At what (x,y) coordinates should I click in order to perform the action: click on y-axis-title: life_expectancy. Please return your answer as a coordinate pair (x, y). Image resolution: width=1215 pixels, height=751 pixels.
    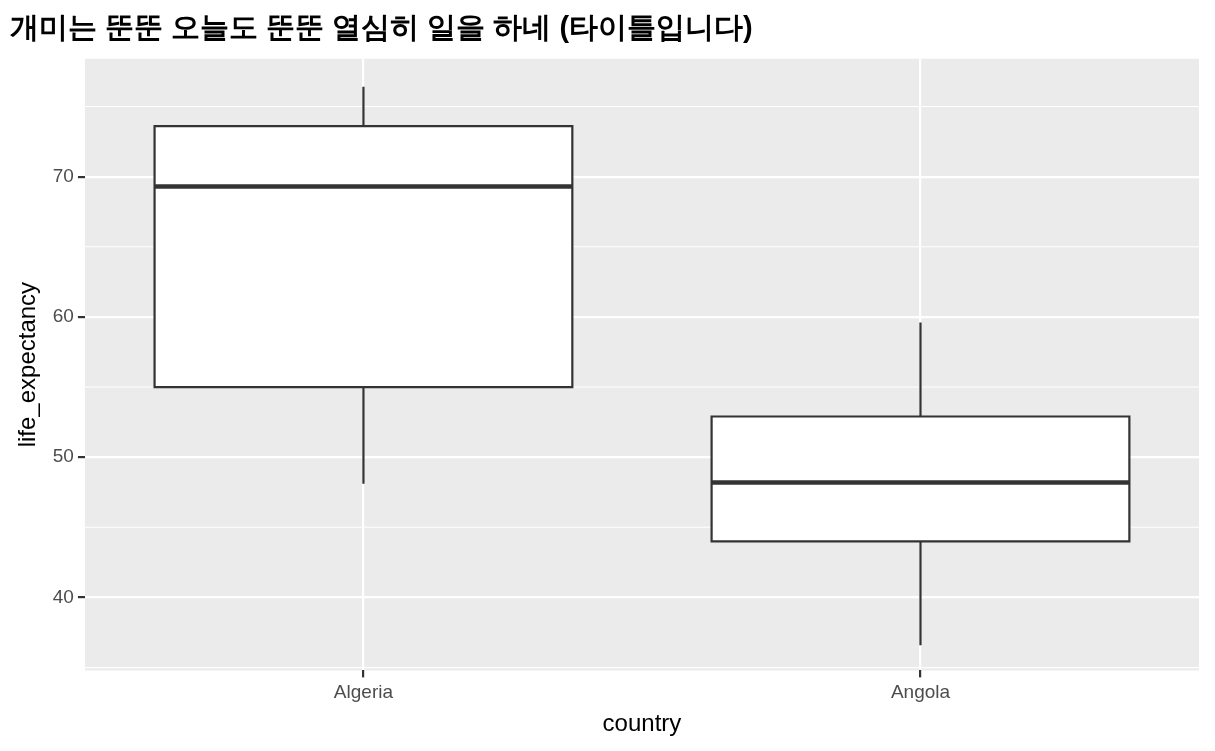
    Looking at the image, I should click on (27, 364).